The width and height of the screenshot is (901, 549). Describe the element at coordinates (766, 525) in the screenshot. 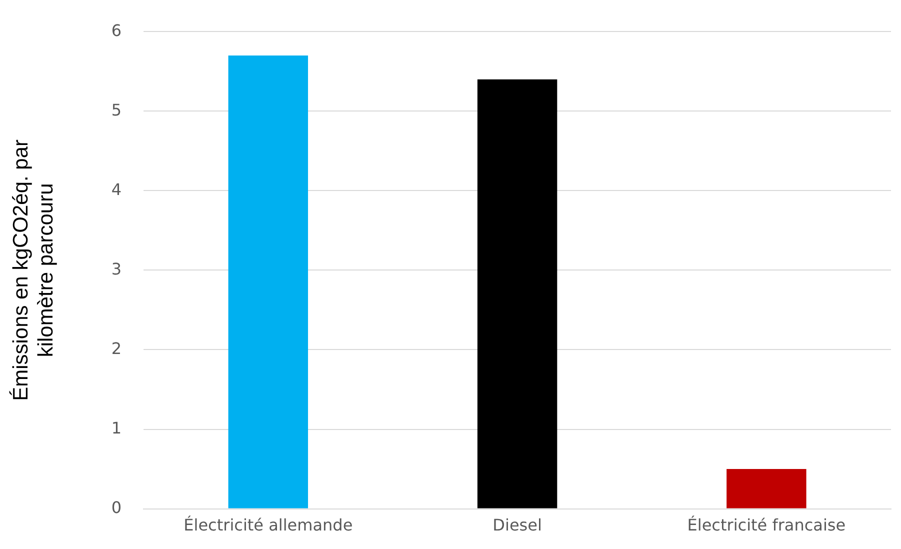

I see `x-tick-label: Électricité francaise` at that location.